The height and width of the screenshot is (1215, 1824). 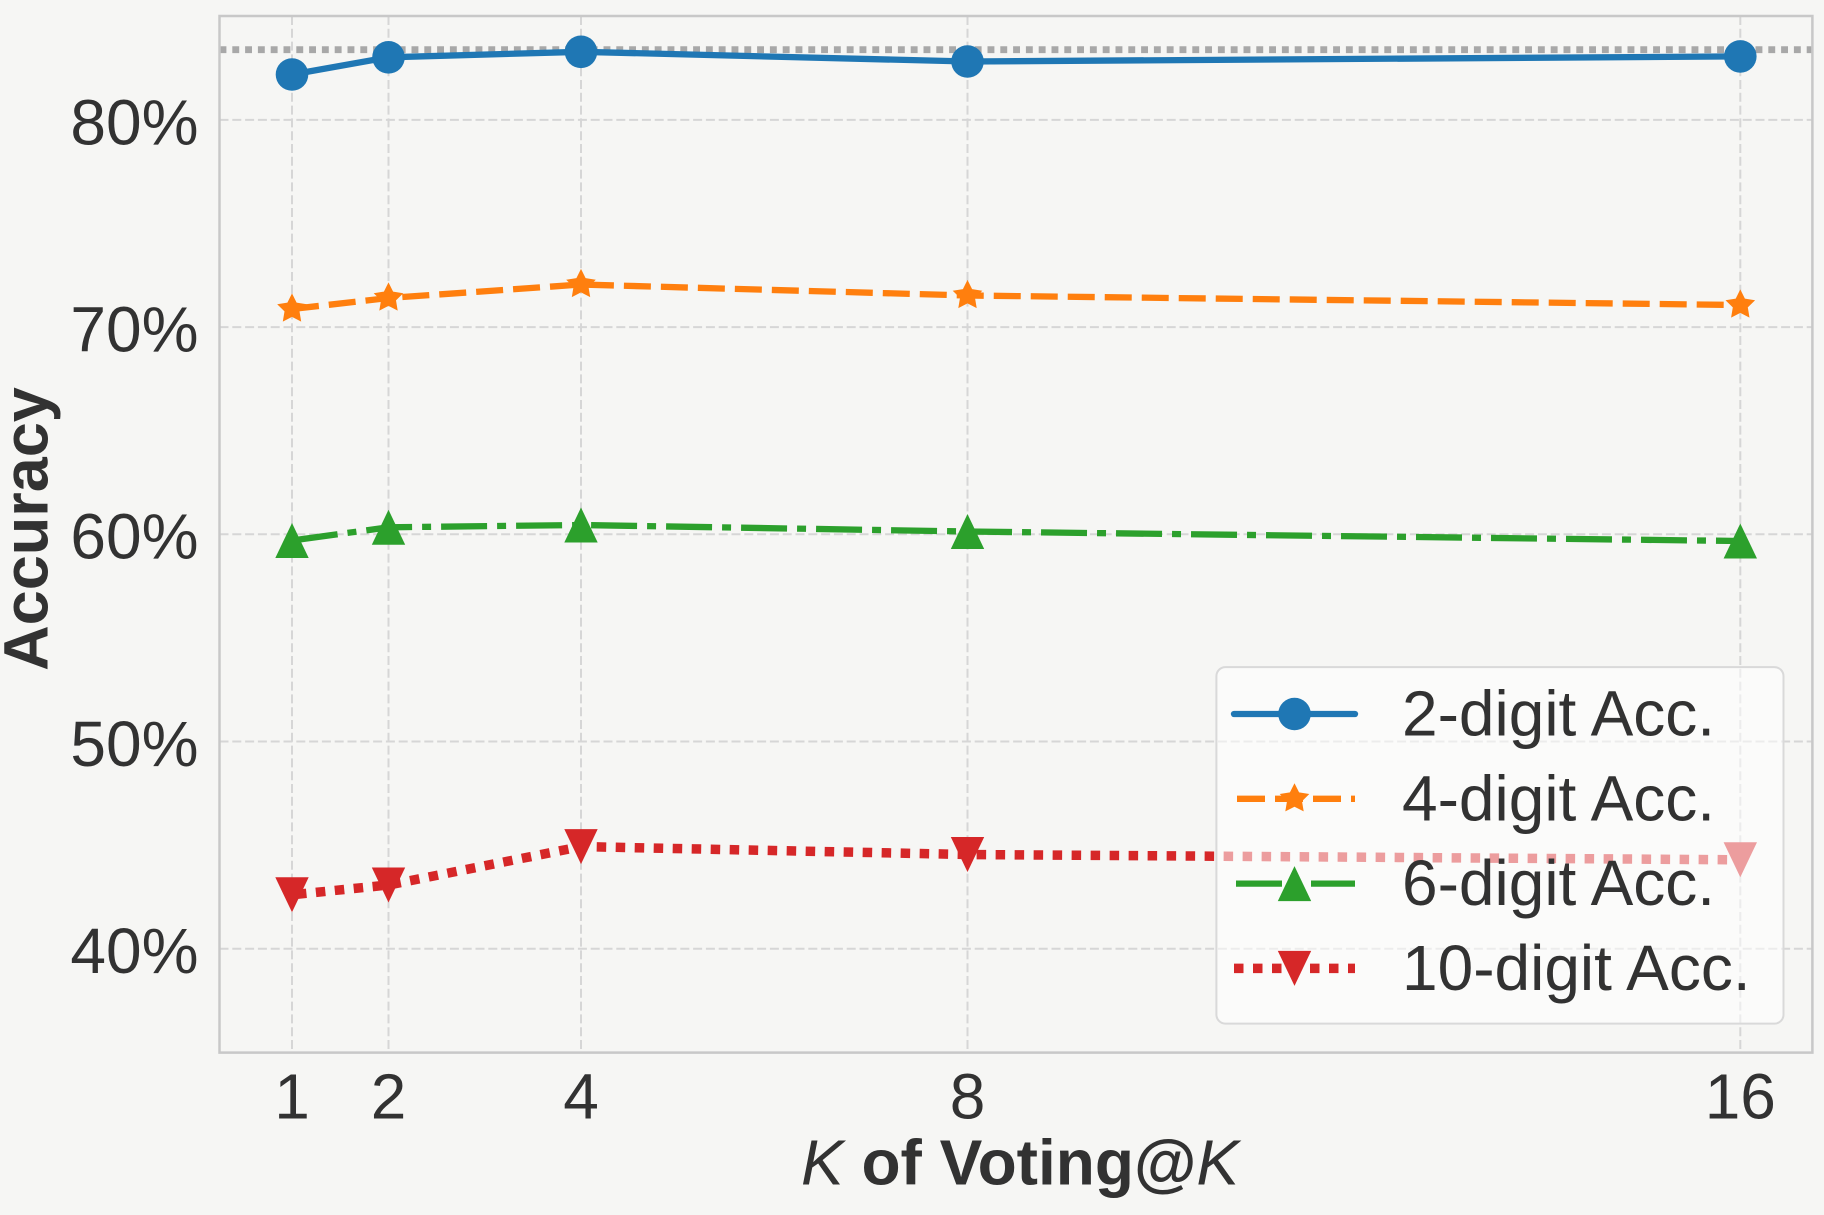 I want to click on svg-text: 70%, so click(x=134, y=330).